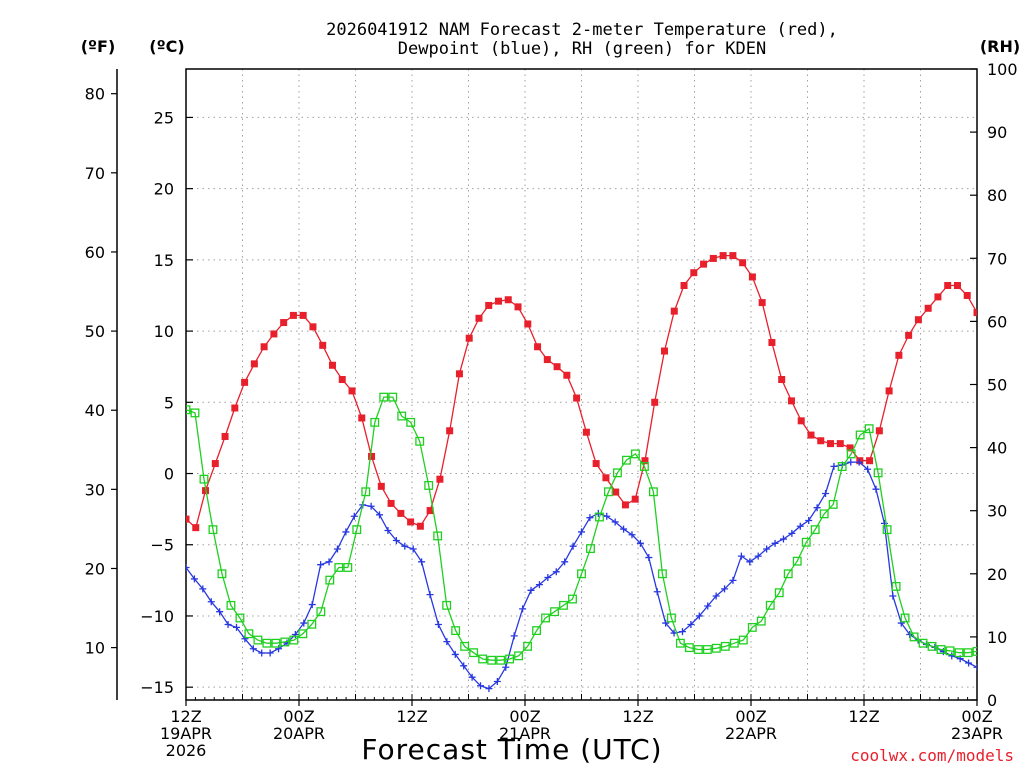  I want to click on x-tick-label: 00Z, so click(298, 716).